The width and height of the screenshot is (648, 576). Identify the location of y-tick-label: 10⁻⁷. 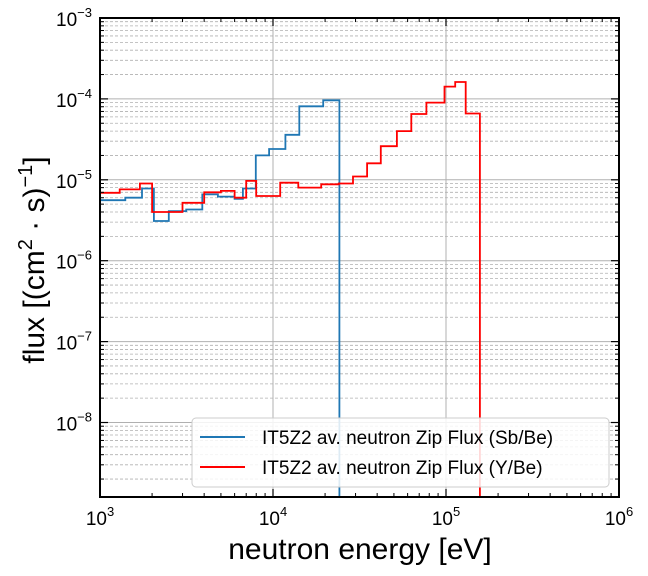
(74, 342).